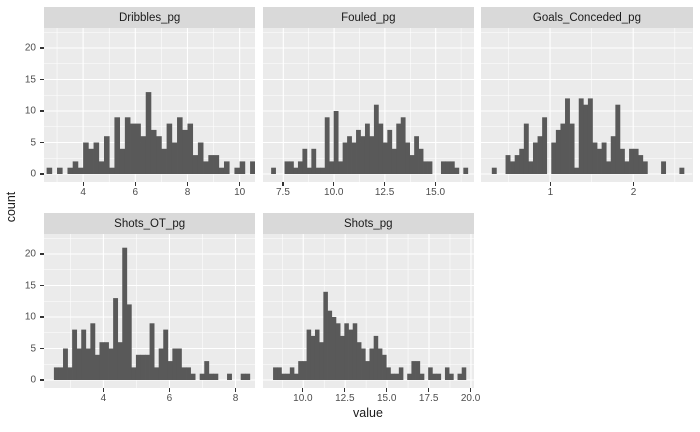 The image size is (700, 432). I want to click on facet-title: Shots_OT_pg, so click(150, 223).